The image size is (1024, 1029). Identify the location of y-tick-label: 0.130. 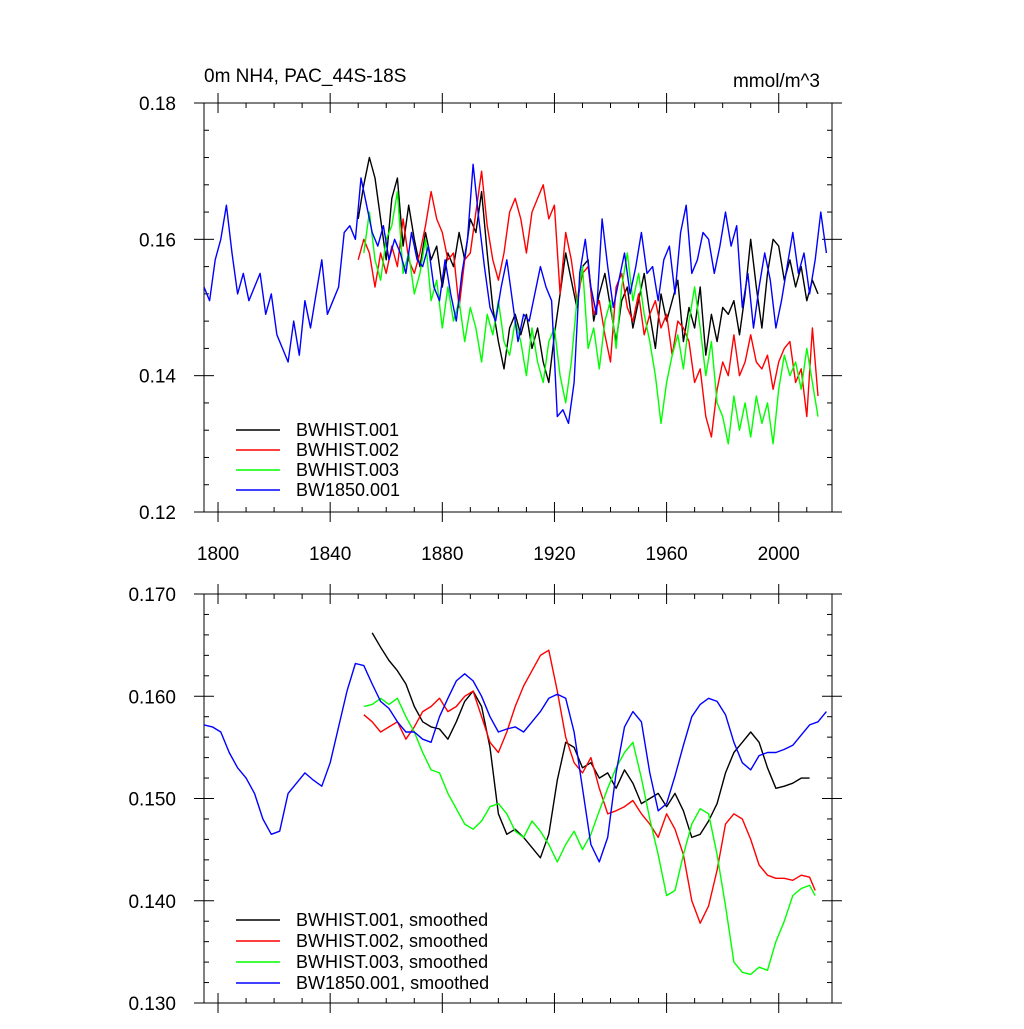
(152, 1004).